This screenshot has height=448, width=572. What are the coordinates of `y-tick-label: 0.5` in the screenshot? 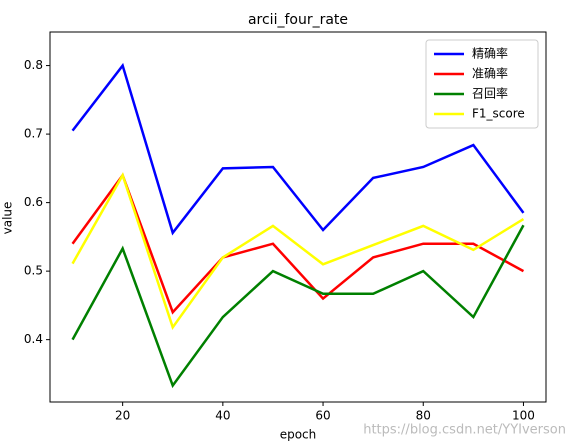 It's located at (33, 271).